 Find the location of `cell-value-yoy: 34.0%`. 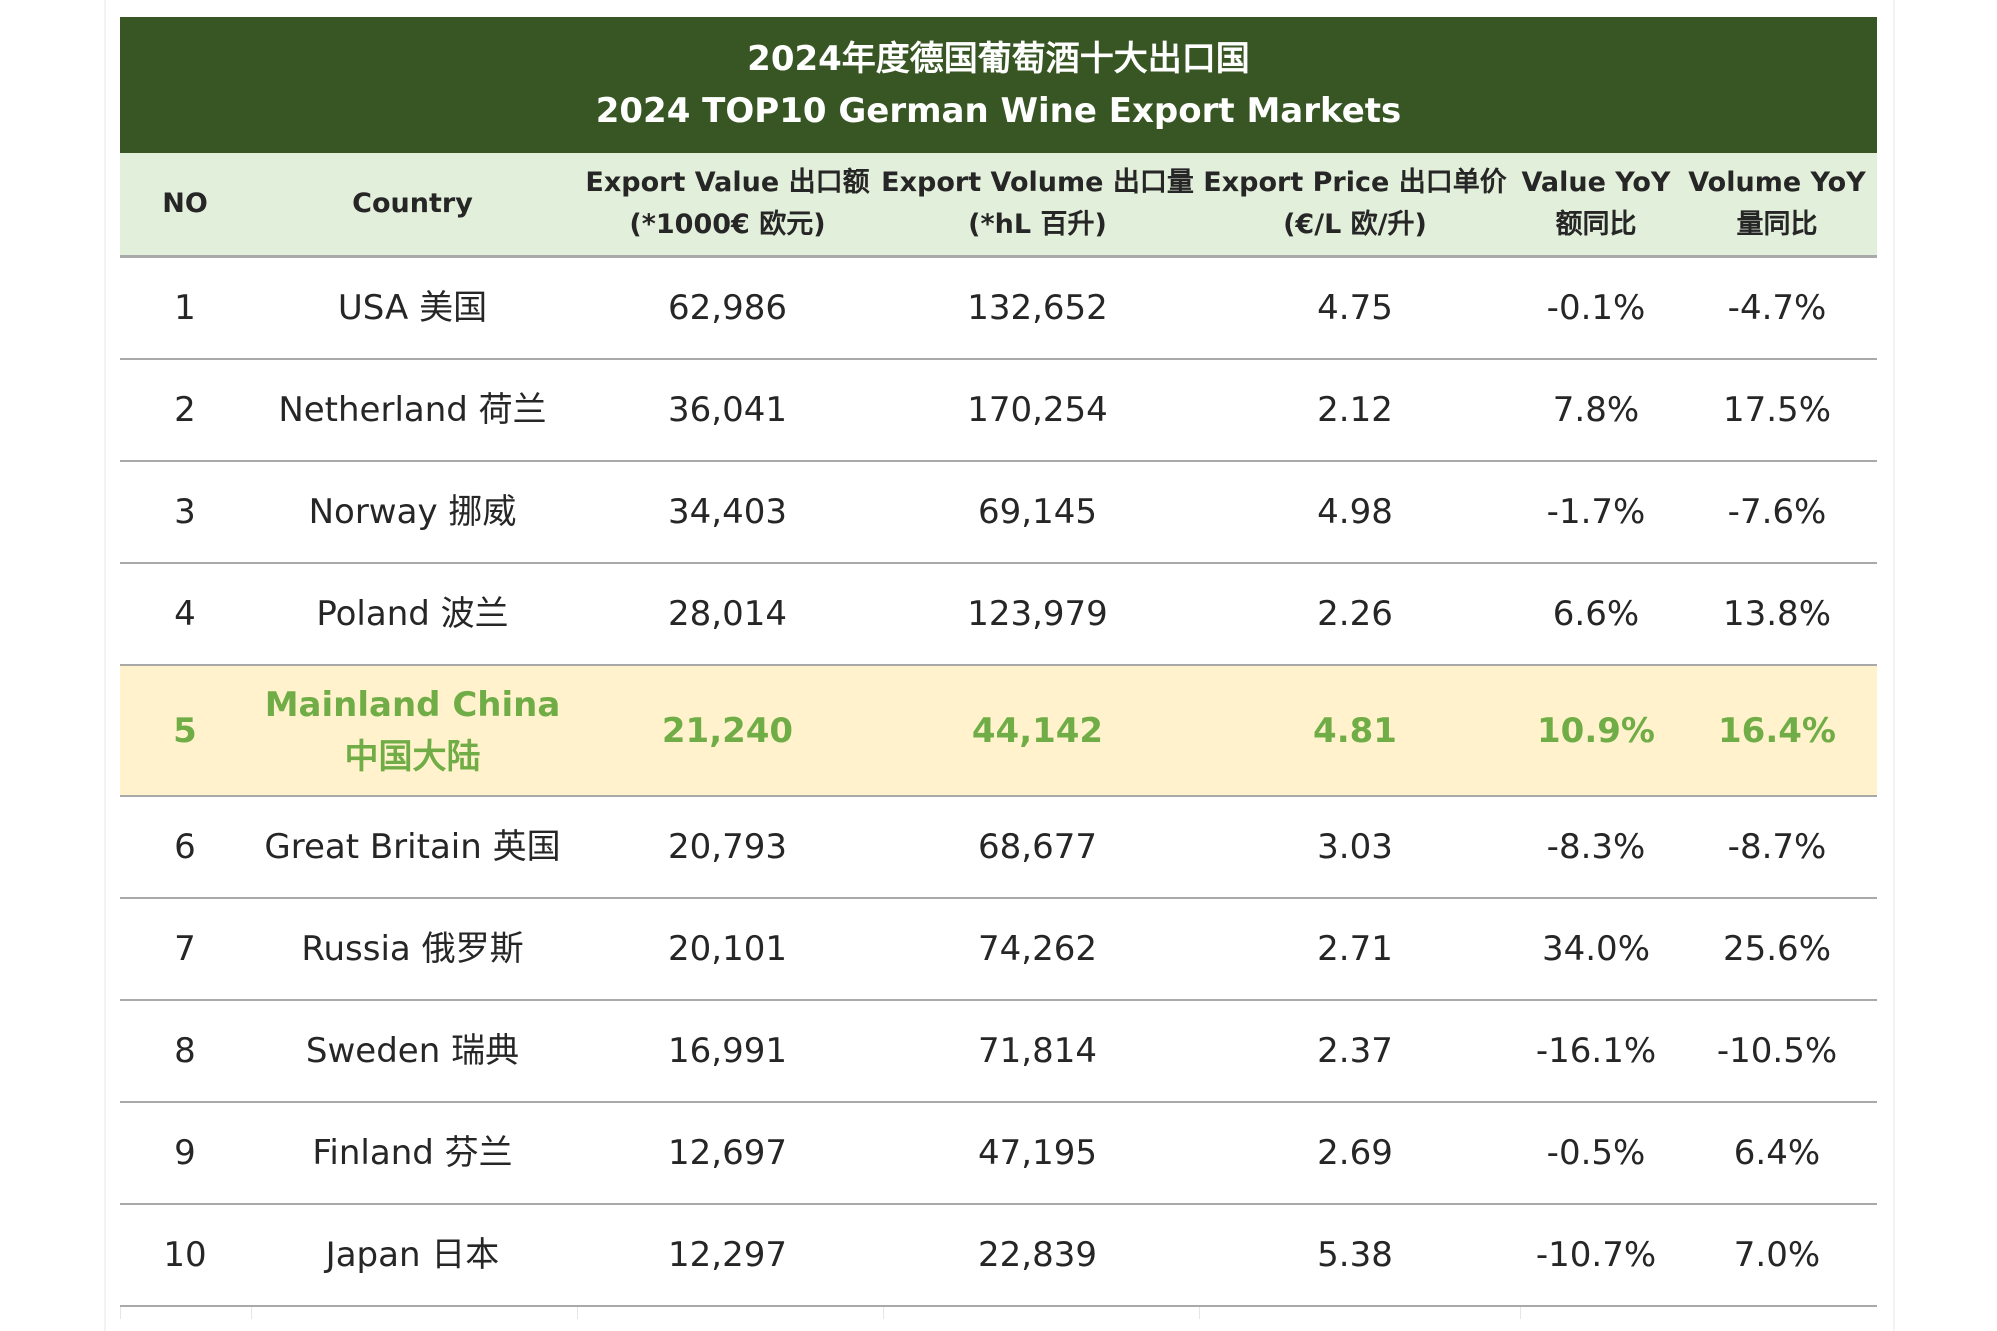

cell-value-yoy: 34.0% is located at coordinates (1595, 949).